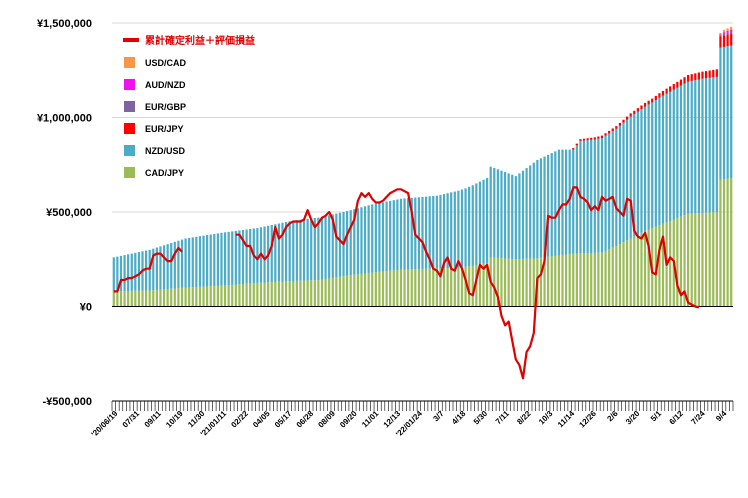 The image size is (748, 498). What do you see at coordinates (64, 213) in the screenshot?
I see `y-axis-labels: ¥1,500,000 ¥1,000,000 ¥500,000 ¥0 -¥500,000` at bounding box center [64, 213].